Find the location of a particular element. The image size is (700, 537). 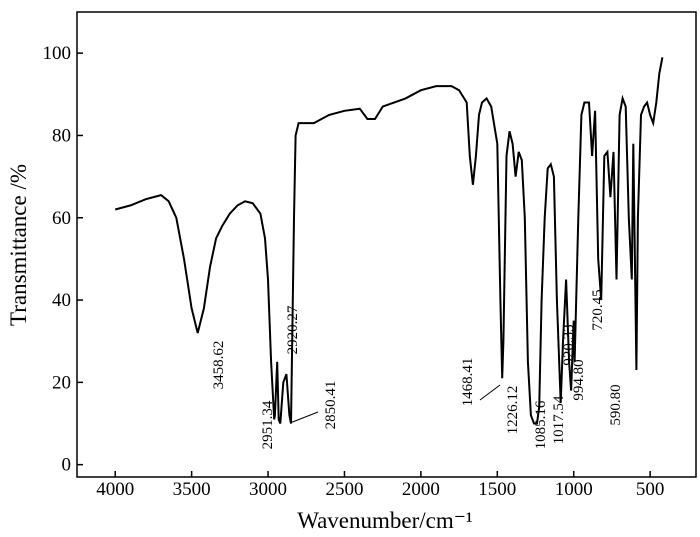

peak-annotation: 3458.62 is located at coordinates (219, 365).